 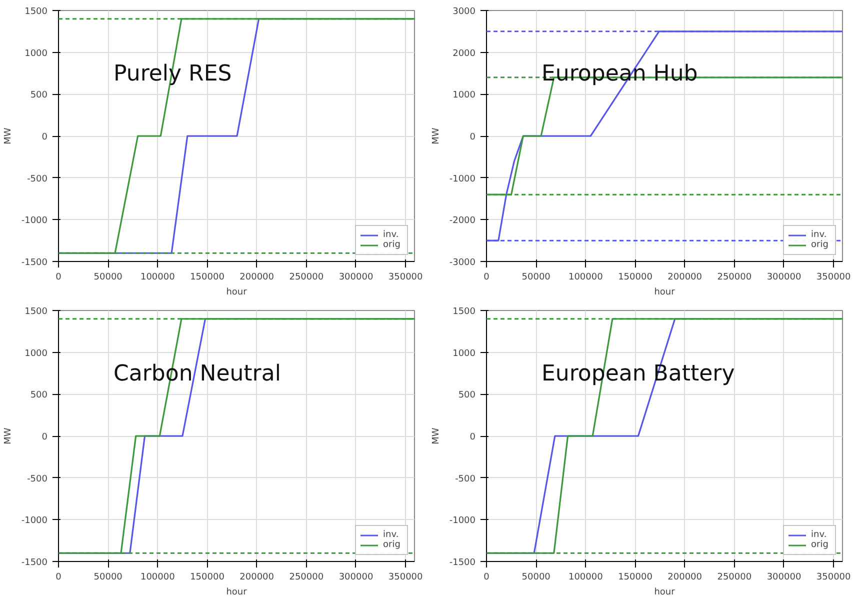 I want to click on y-tick-label: -2000, so click(x=462, y=221).